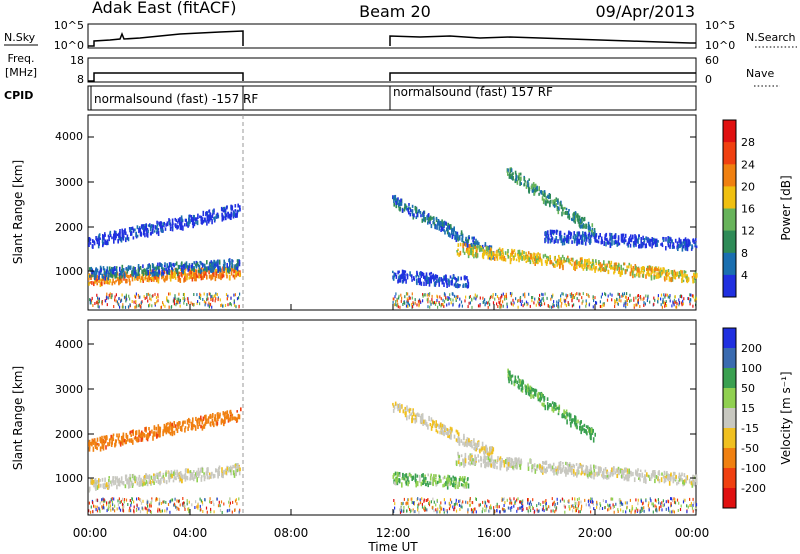 Image resolution: width=800 pixels, height=554 pixels. What do you see at coordinates (748, 142) in the screenshot?
I see `colorbar-tick-label: 28` at bounding box center [748, 142].